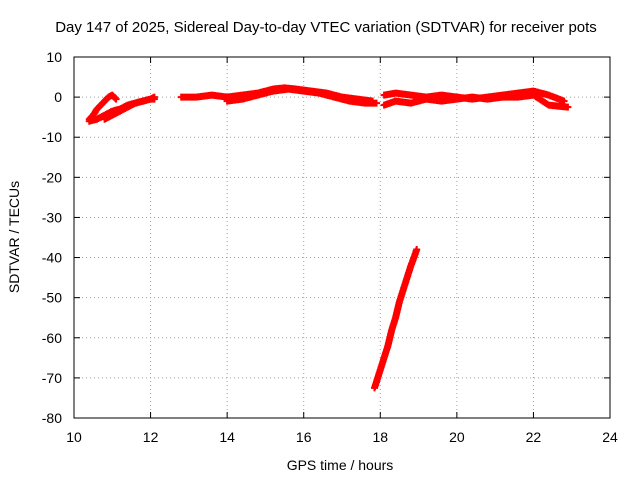 This screenshot has width=640, height=480. I want to click on x-tick-label: 18, so click(380, 437).